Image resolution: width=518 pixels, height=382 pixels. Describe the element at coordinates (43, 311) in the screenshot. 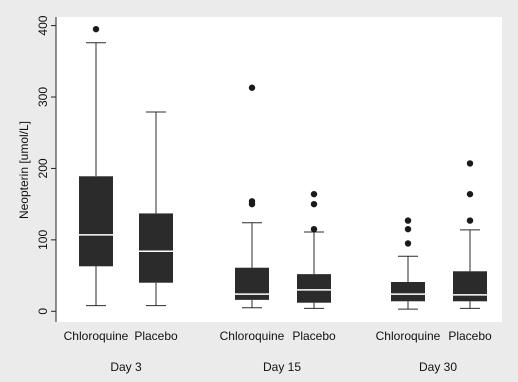

I see `y-tick-label: 0` at that location.